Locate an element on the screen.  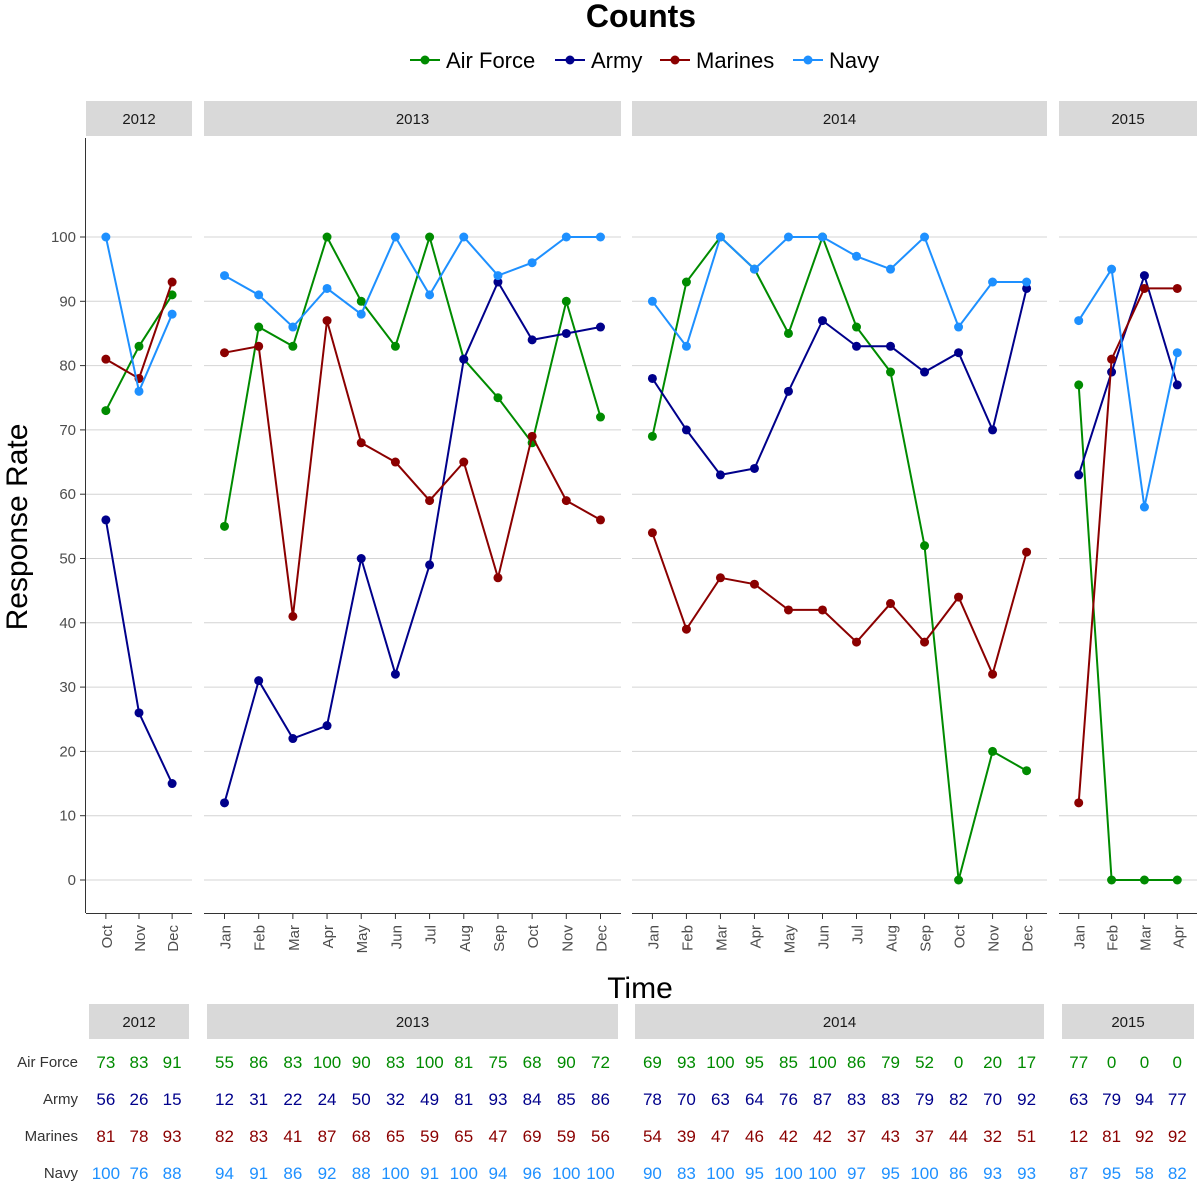
table-cell: 87 is located at coordinates (822, 1099).